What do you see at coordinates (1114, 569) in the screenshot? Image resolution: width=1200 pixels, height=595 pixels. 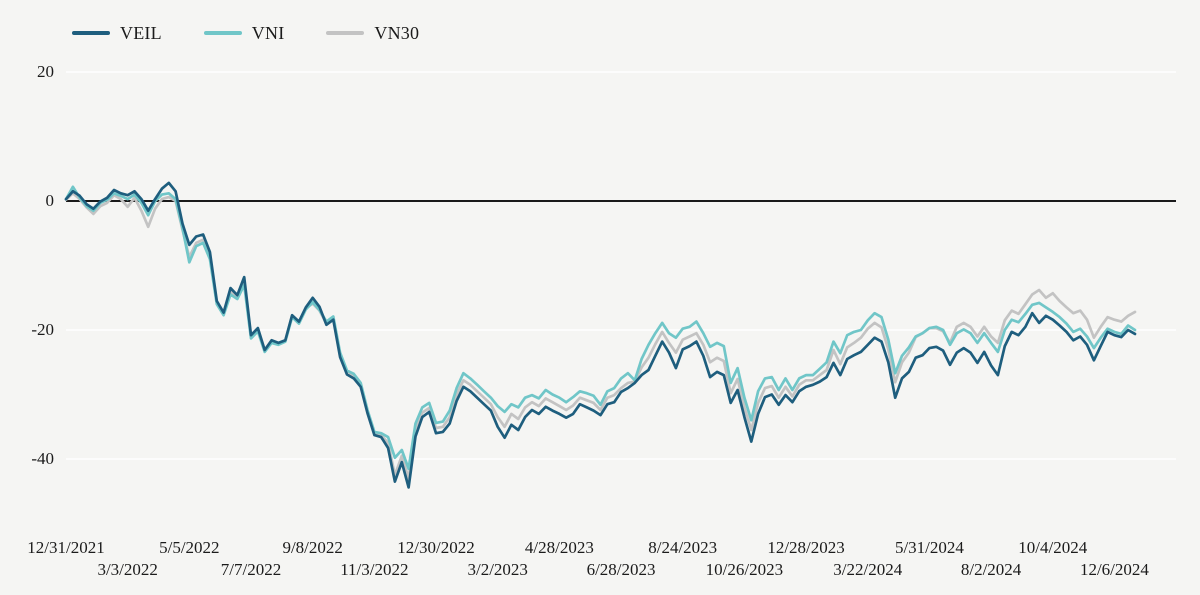 I see `x-tick-label: 12/6/2024` at bounding box center [1114, 569].